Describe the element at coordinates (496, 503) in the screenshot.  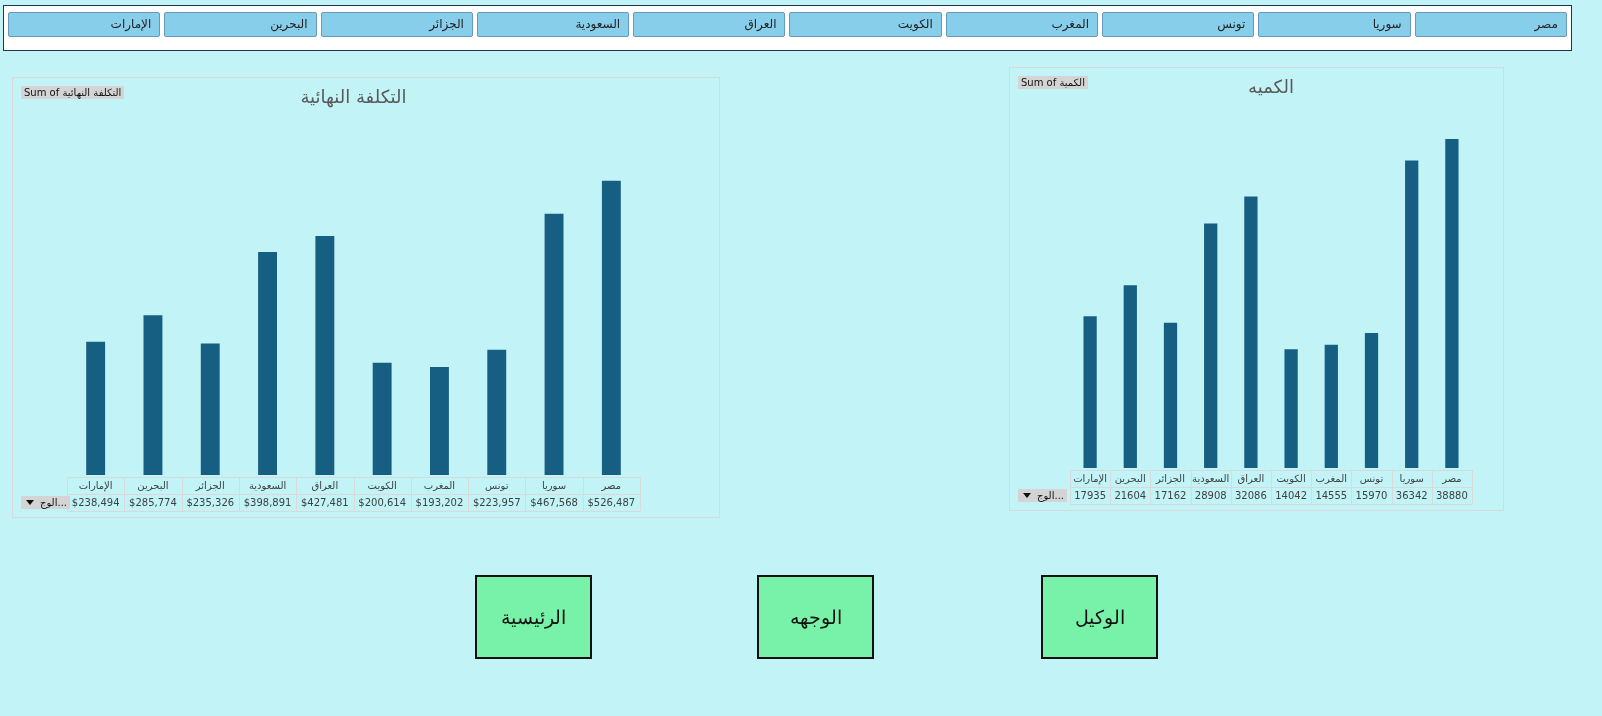
I see `data-label: $223,957` at that location.